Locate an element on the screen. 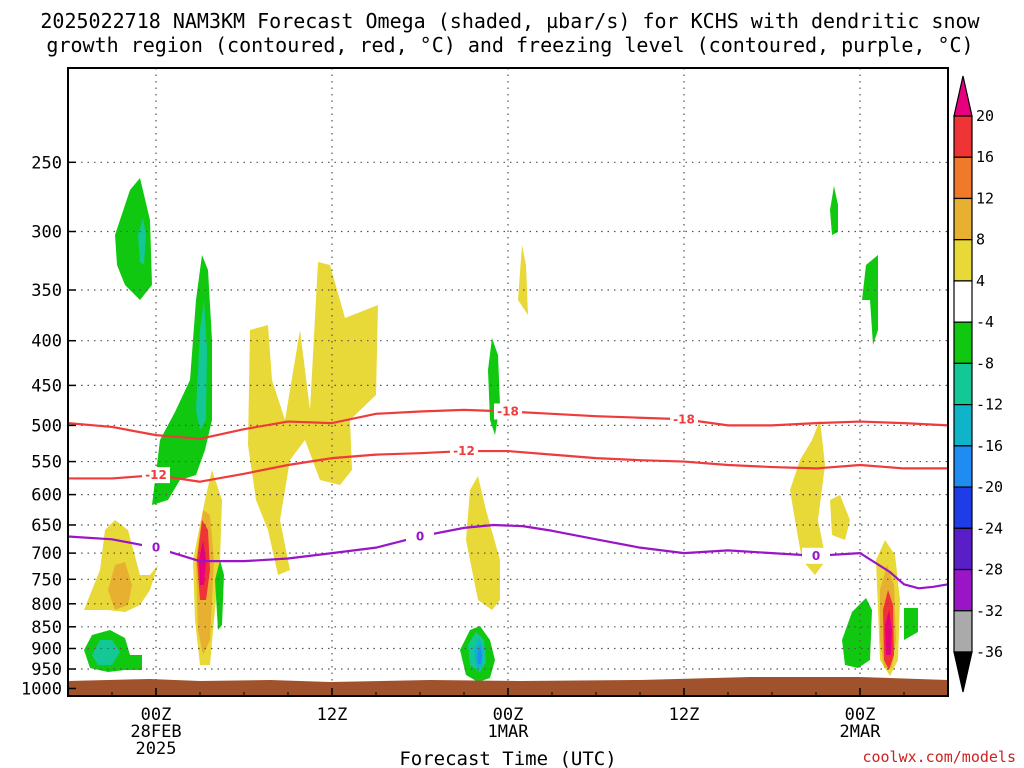 This screenshot has width=1024, height=768. y-tick-label: 400 is located at coordinates (46, 342).